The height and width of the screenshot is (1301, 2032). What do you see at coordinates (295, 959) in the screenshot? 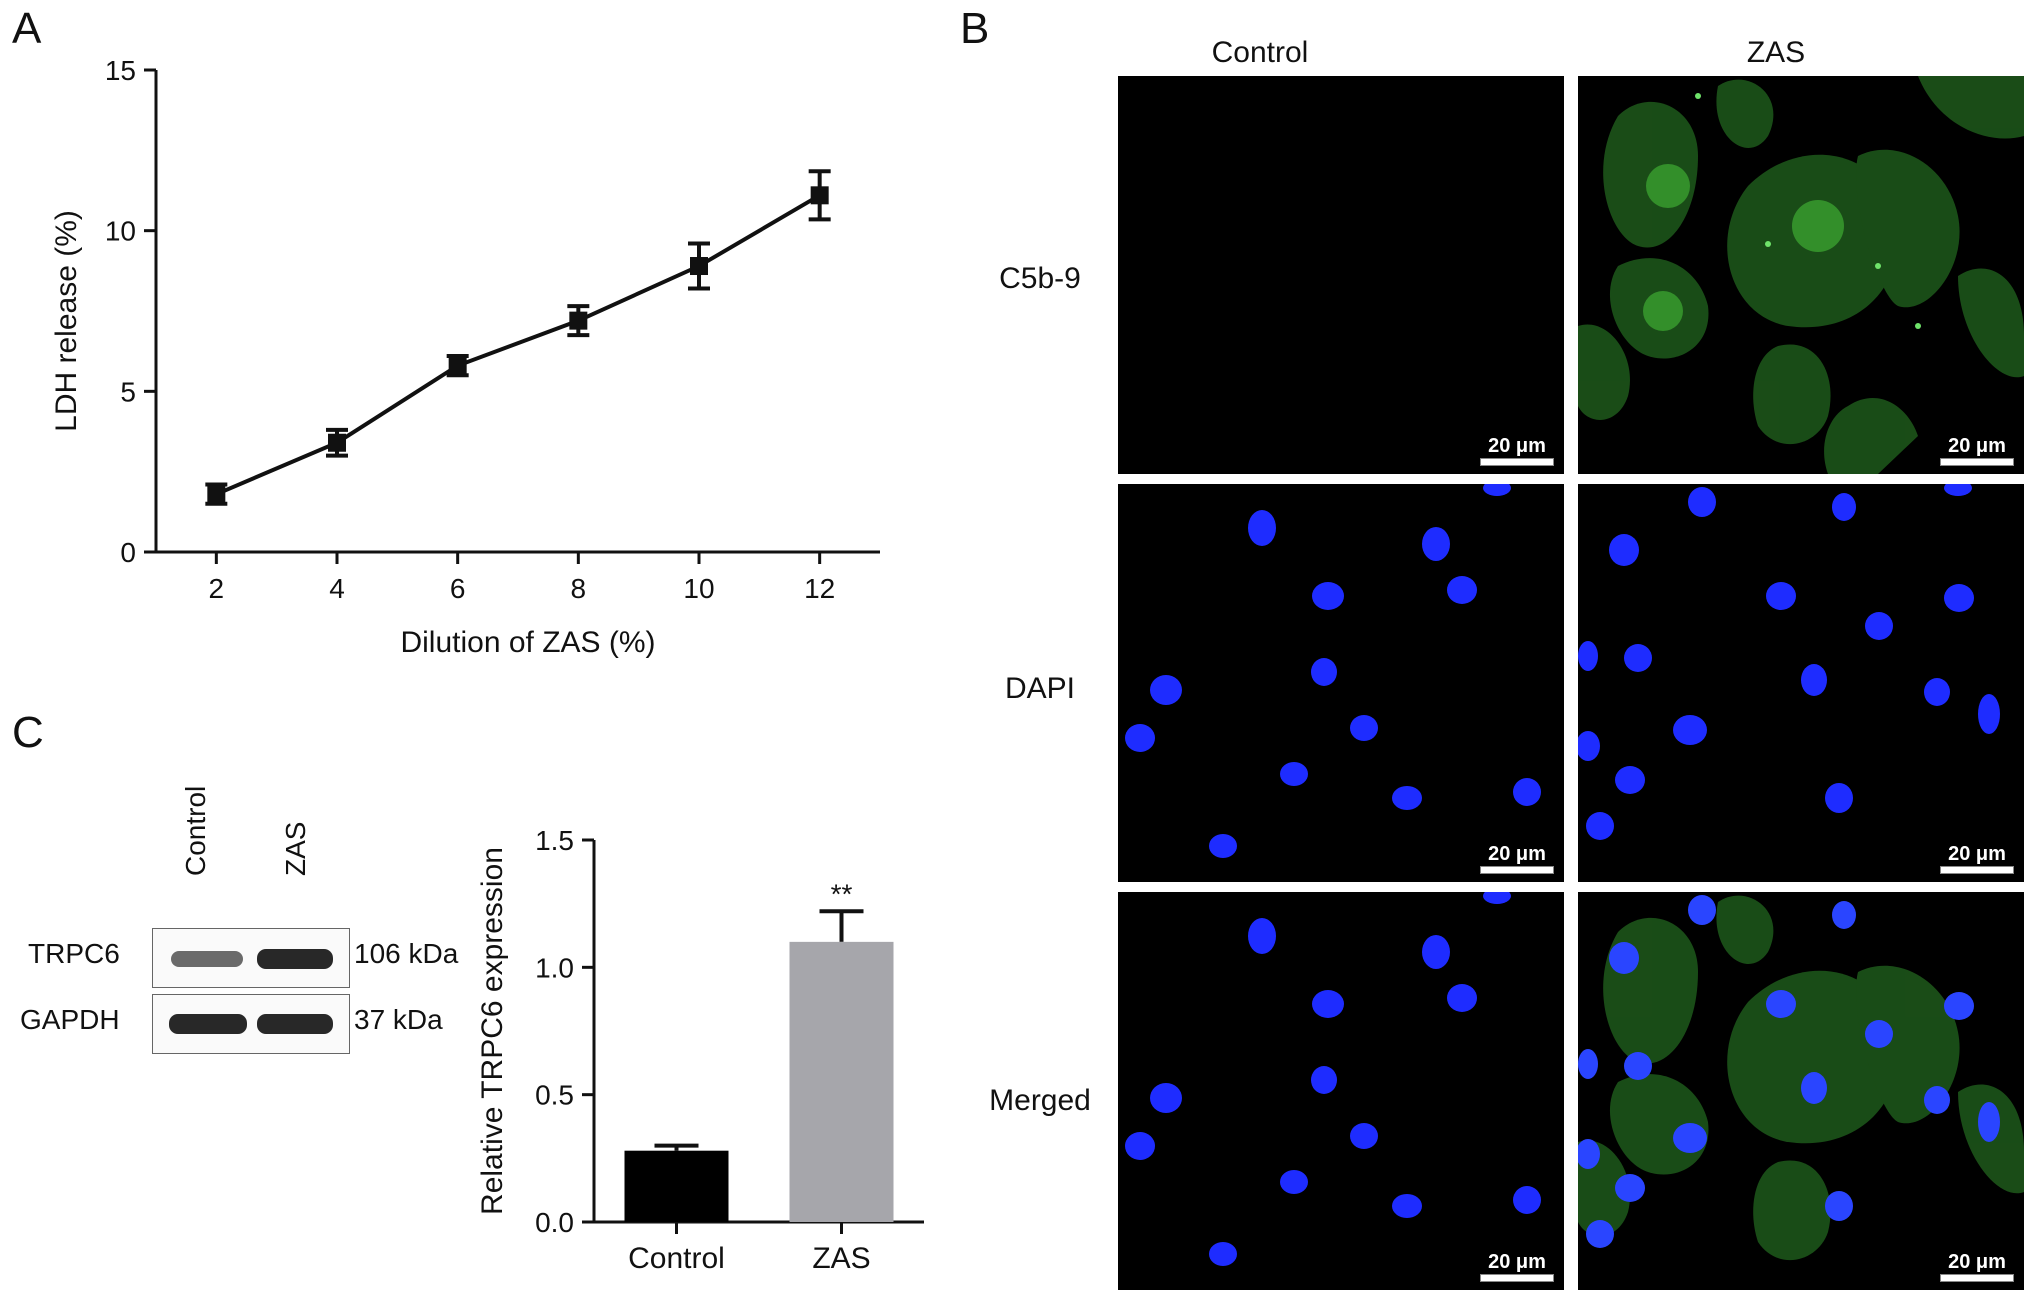
I see `band-trpc6-zas` at bounding box center [295, 959].